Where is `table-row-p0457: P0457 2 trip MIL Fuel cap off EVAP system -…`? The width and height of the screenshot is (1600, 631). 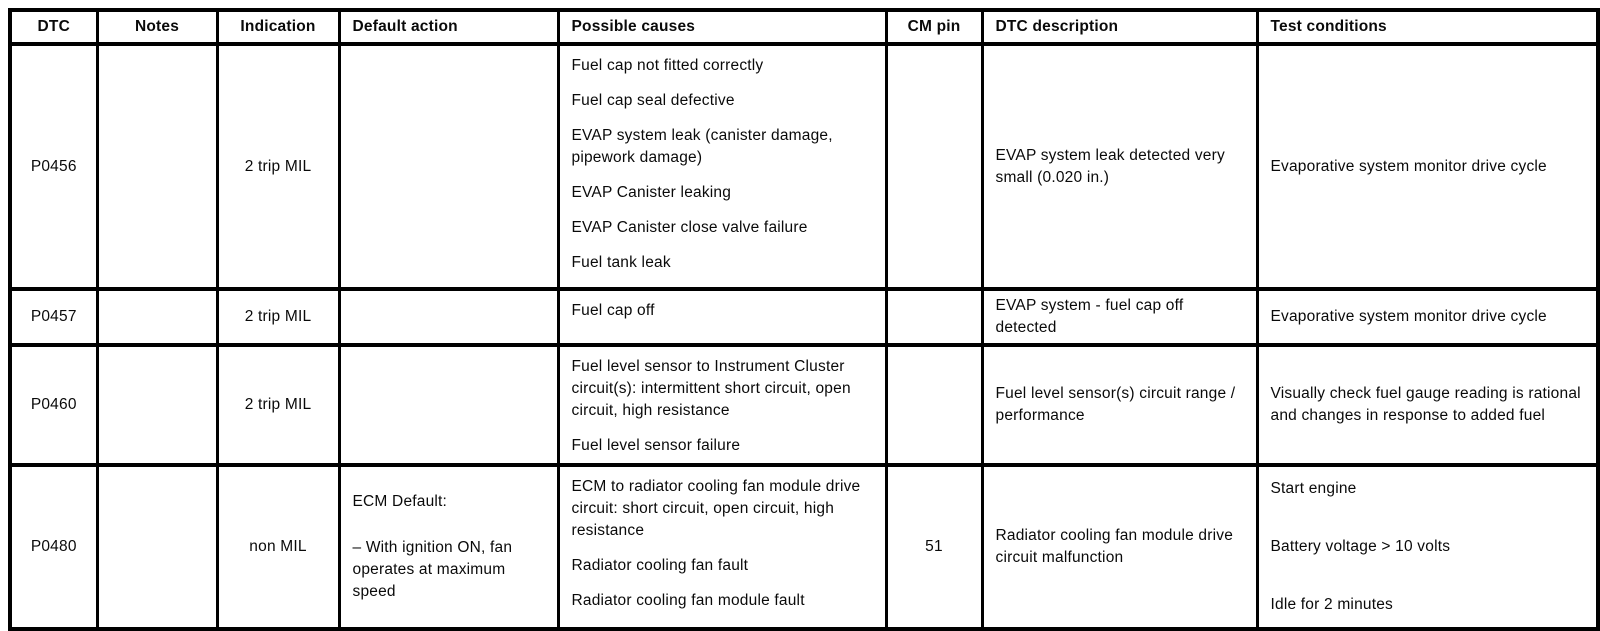 table-row-p0457: P0457 2 trip MIL Fuel cap off EVAP system -… is located at coordinates (804, 317).